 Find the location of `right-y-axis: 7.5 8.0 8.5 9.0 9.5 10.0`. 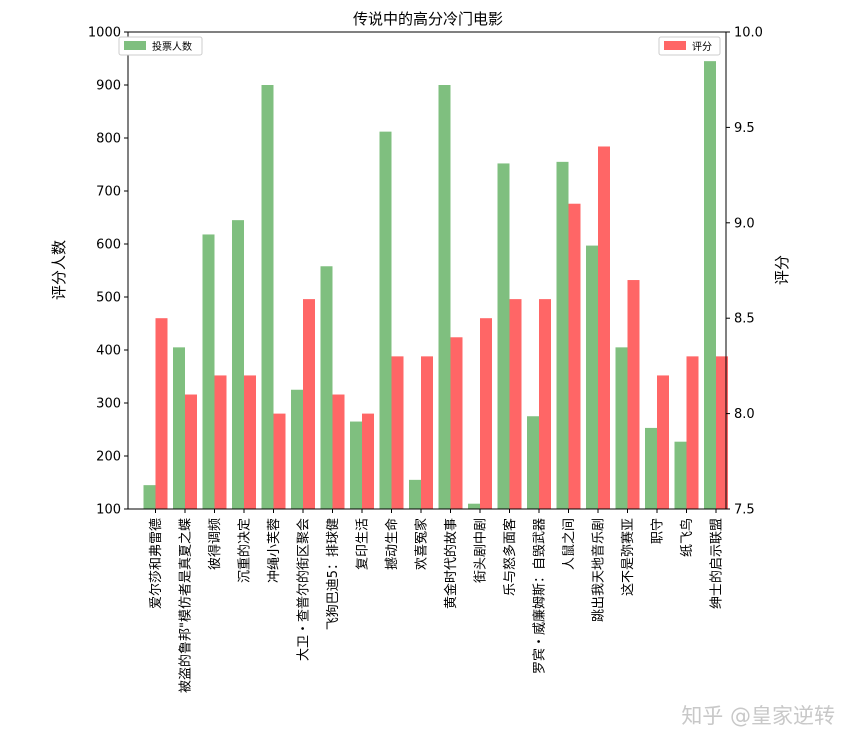

right-y-axis: 7.5 8.0 8.5 9.0 9.5 10.0 is located at coordinates (744, 272).